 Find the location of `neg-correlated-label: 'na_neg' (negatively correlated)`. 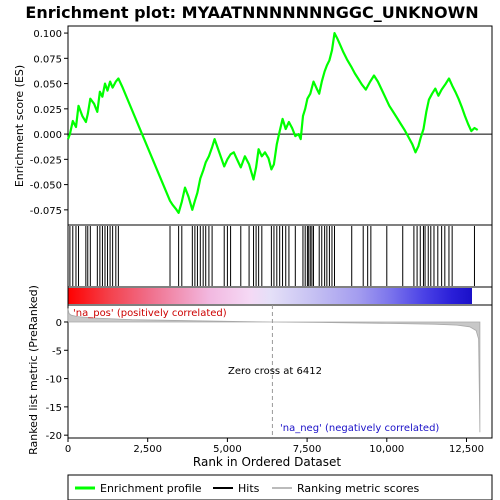

neg-correlated-label: 'na_neg' (negatively correlated) is located at coordinates (359, 428).